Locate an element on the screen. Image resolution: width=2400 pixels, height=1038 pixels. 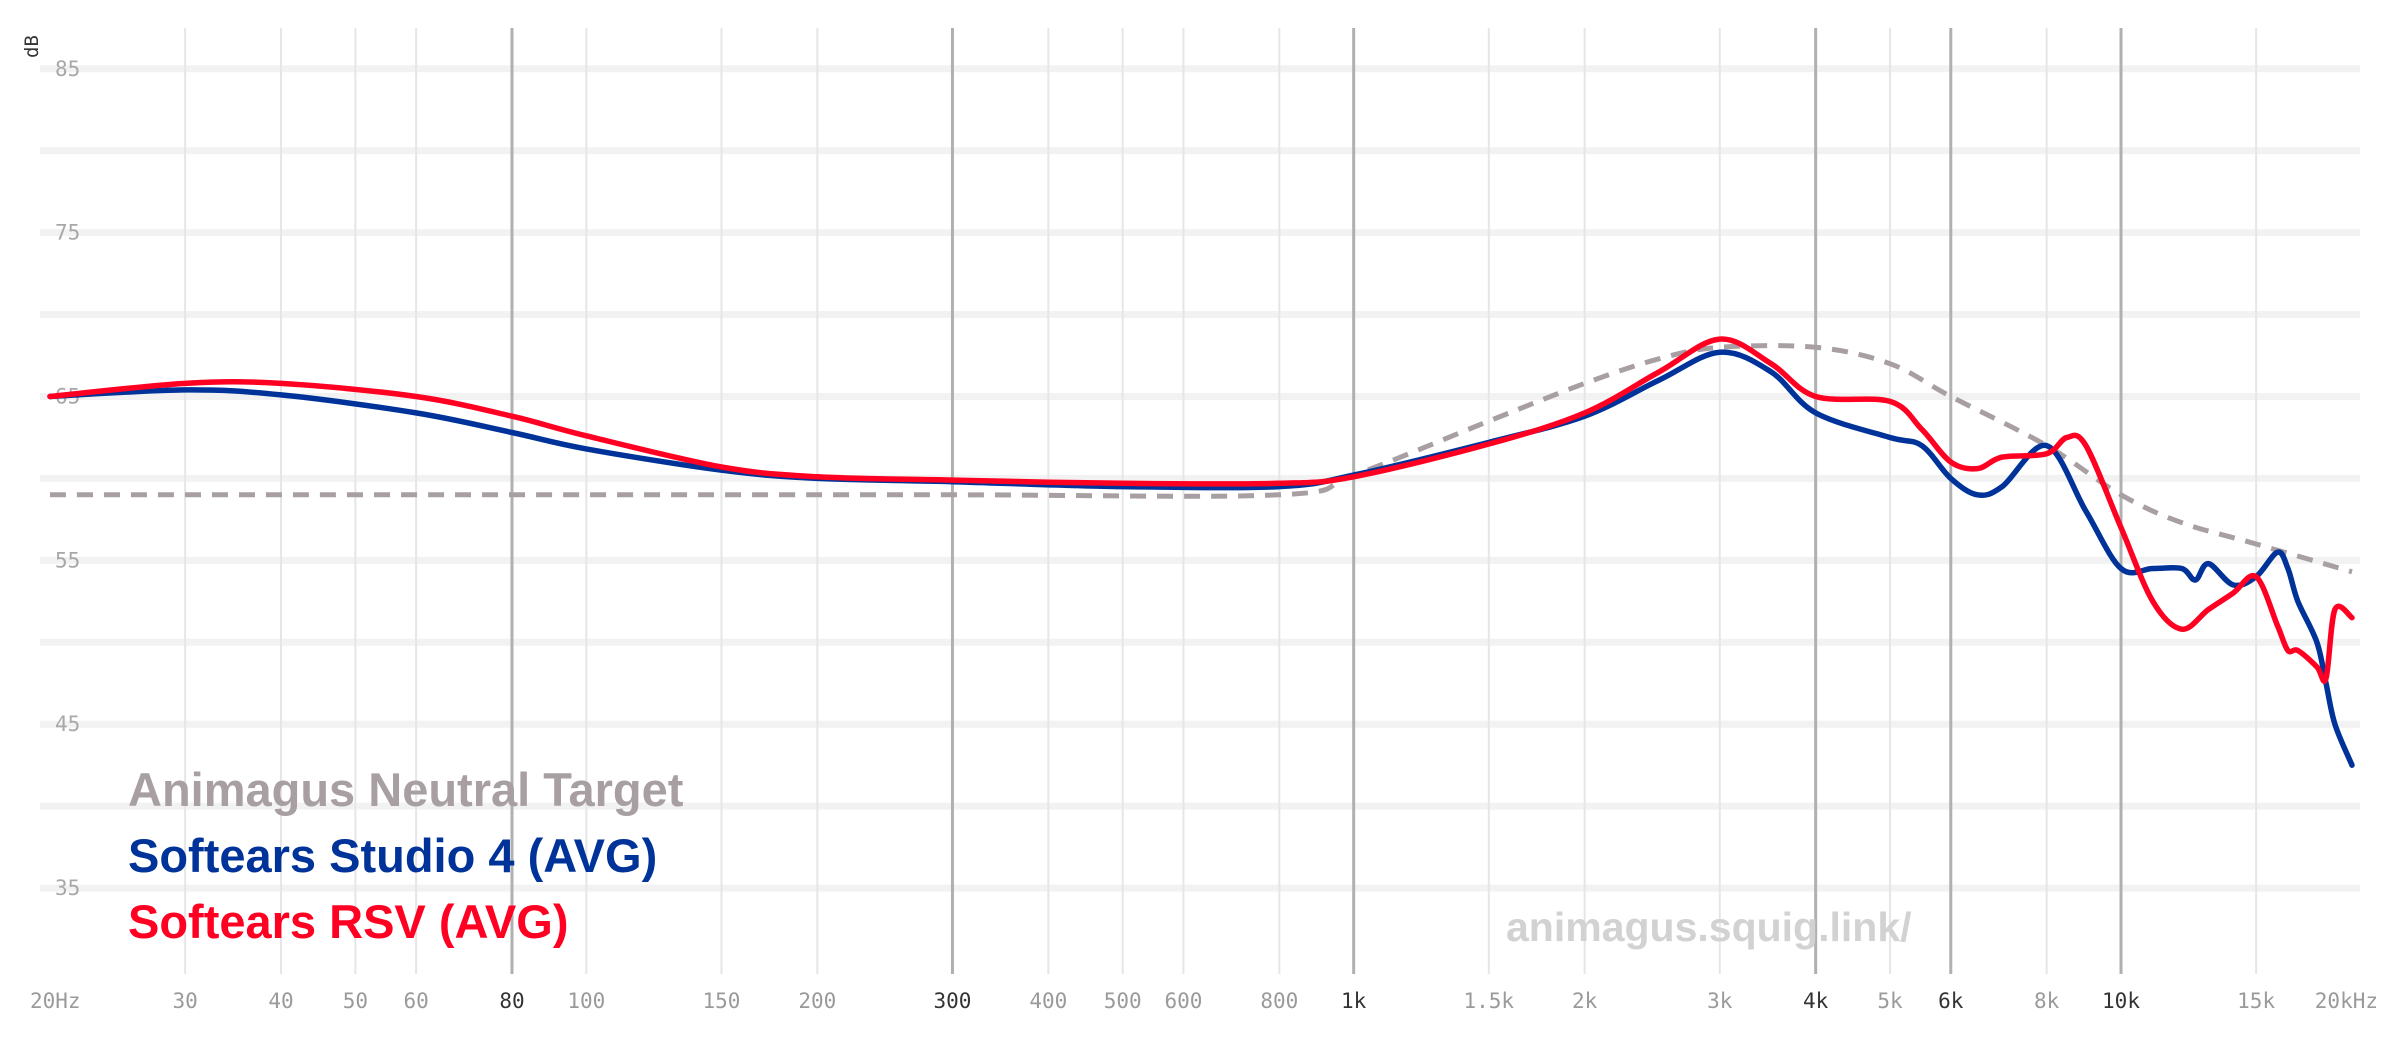
x-tick-label: 5k is located at coordinates (1890, 1001).